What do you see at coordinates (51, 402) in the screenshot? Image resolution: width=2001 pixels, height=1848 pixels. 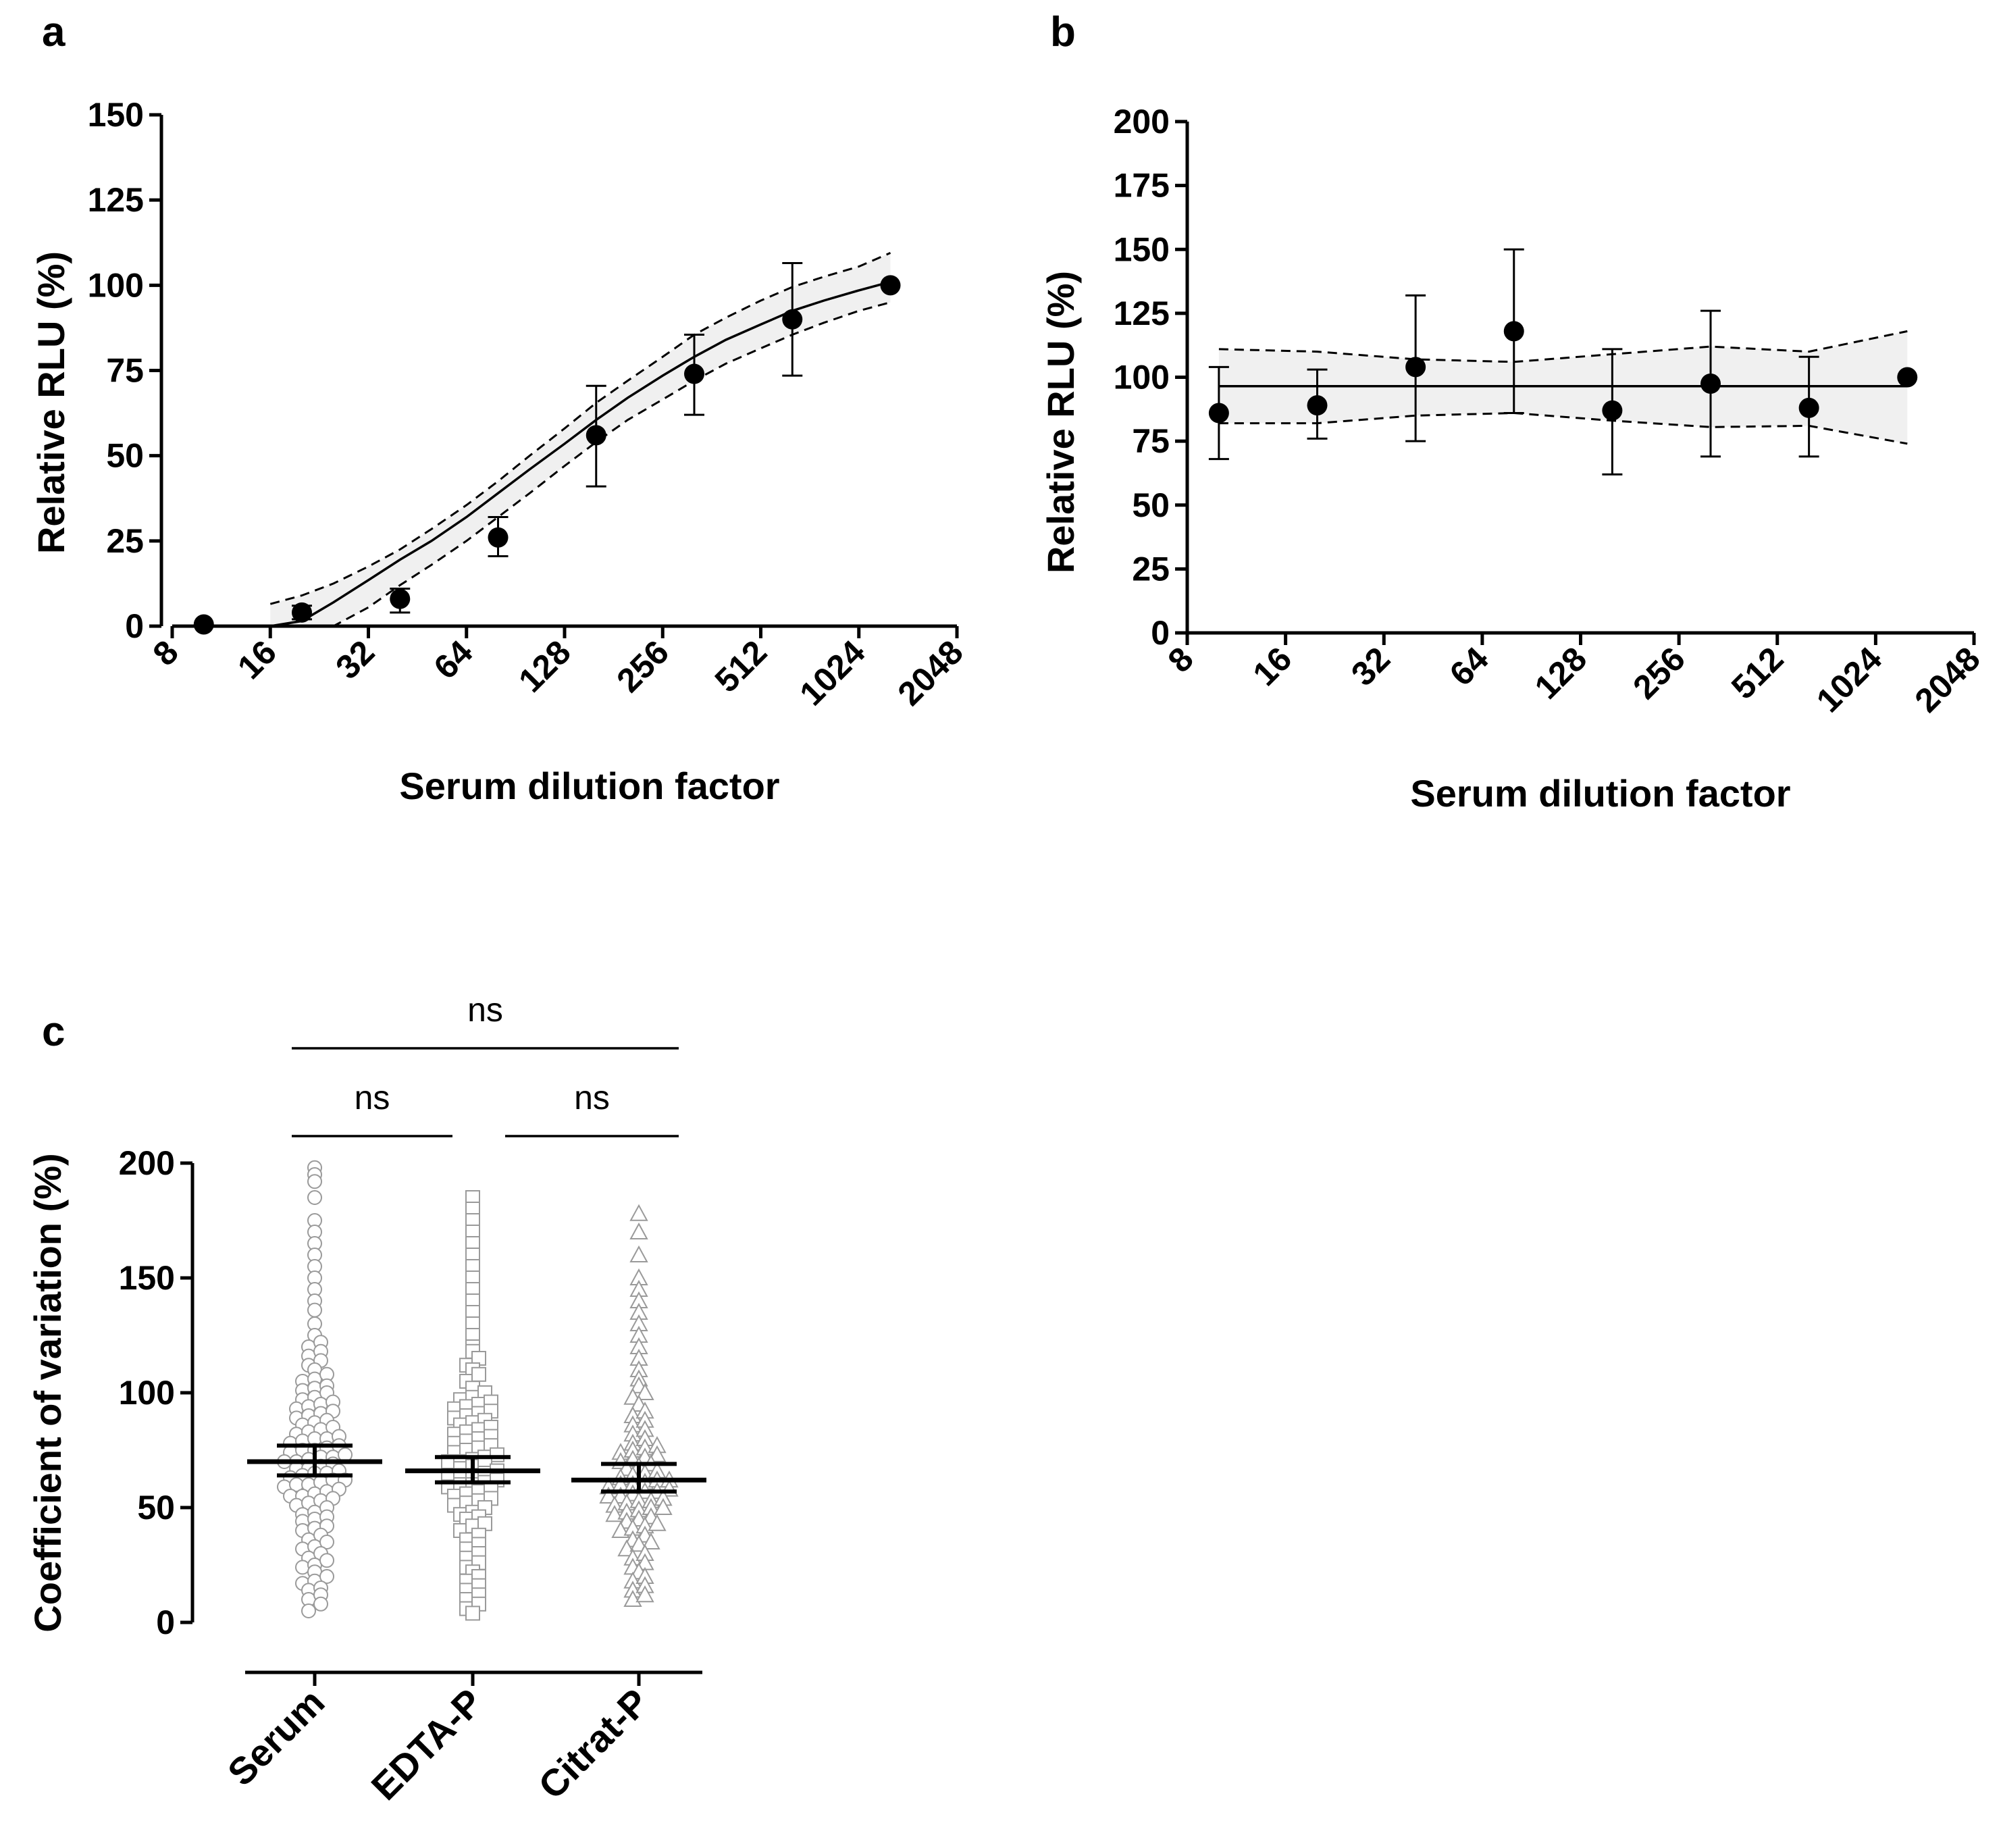 I see `panel-a-y-axis-title: Relative RLU (%)` at bounding box center [51, 402].